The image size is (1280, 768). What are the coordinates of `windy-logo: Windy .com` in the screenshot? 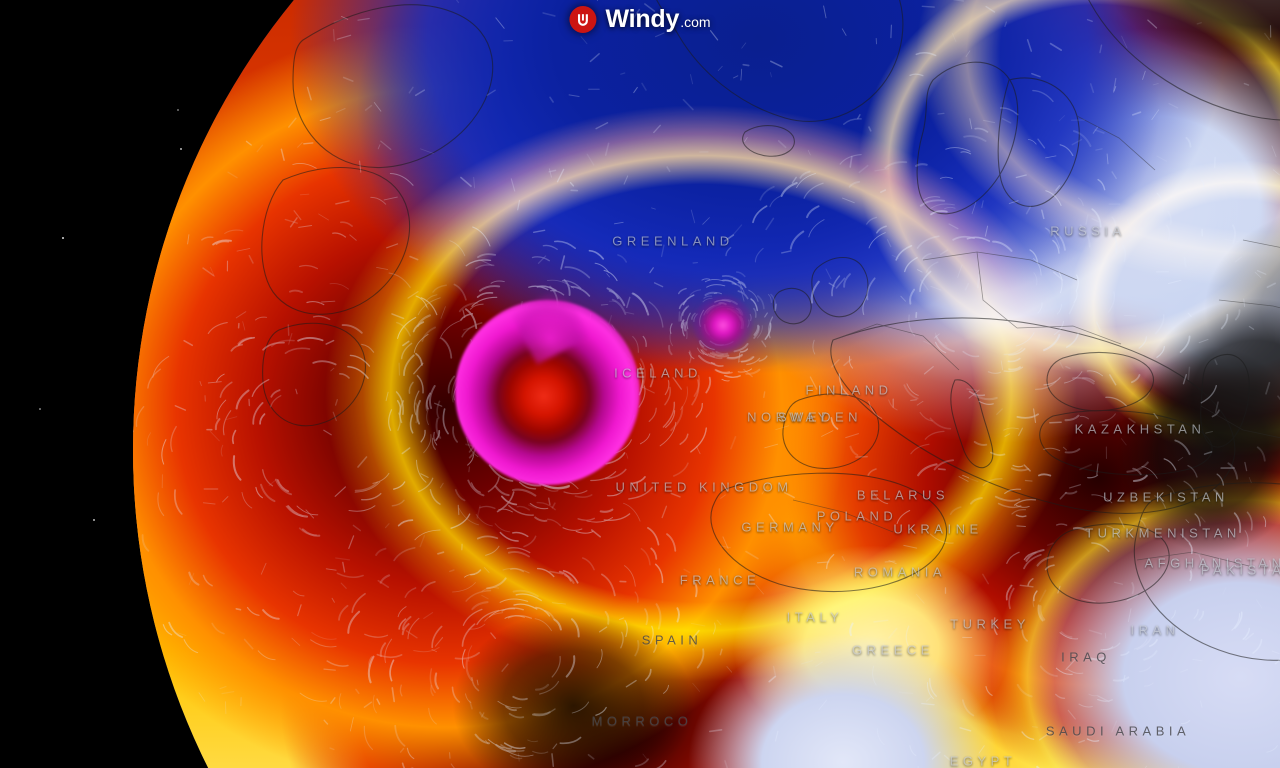 It's located at (639, 19).